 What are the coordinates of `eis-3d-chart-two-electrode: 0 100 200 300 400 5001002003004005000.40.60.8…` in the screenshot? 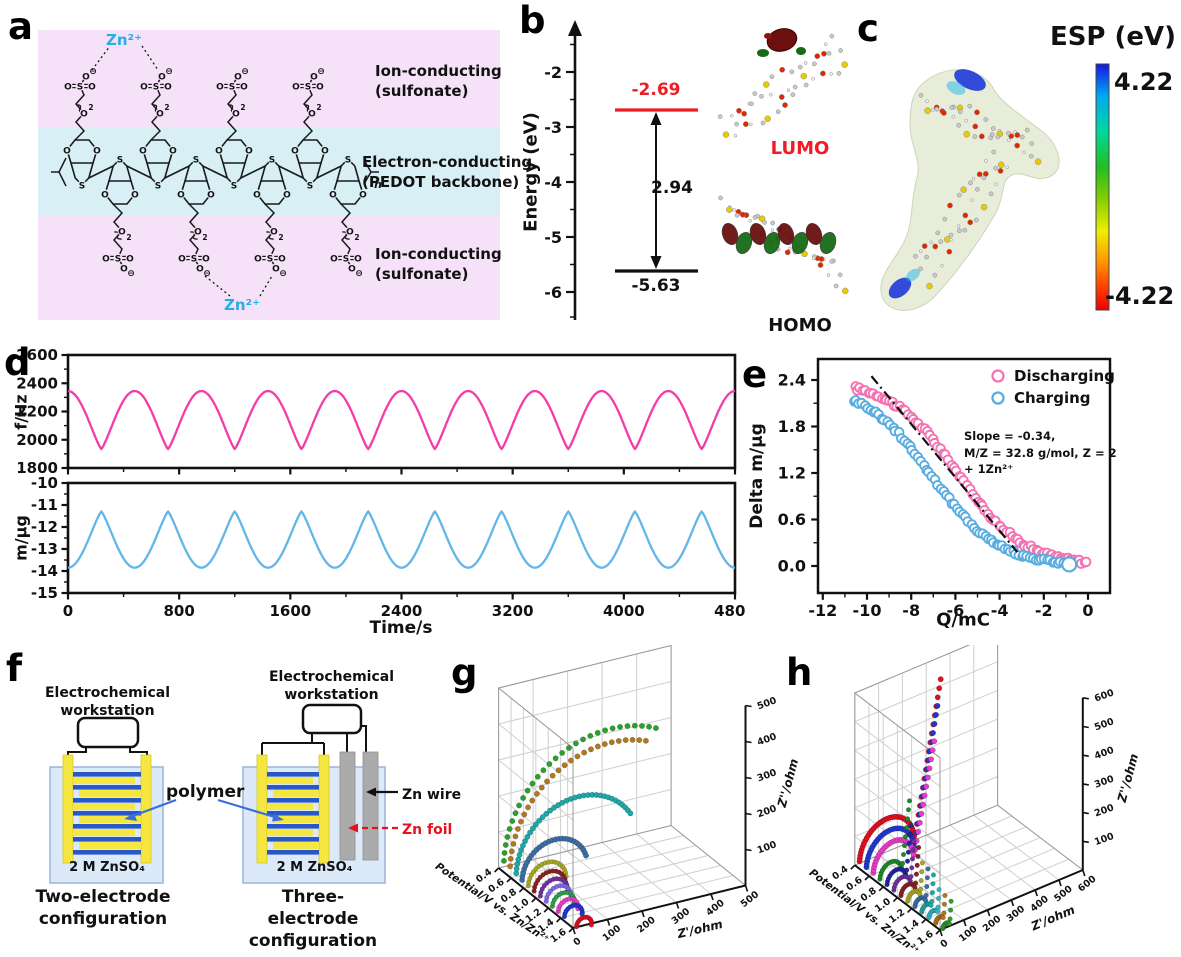 It's located at (626, 796).